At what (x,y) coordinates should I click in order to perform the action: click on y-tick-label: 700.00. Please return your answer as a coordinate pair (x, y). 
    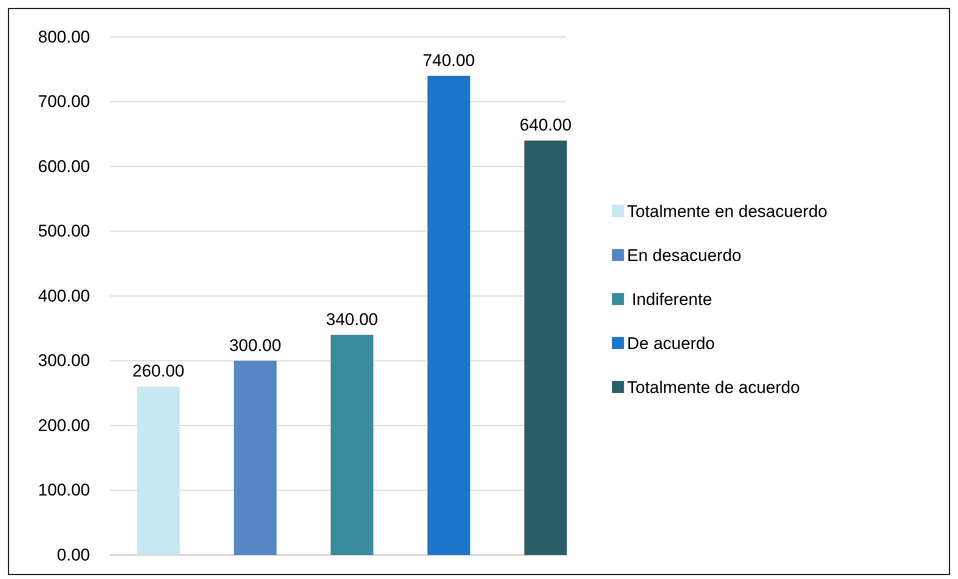
    Looking at the image, I should click on (64, 102).